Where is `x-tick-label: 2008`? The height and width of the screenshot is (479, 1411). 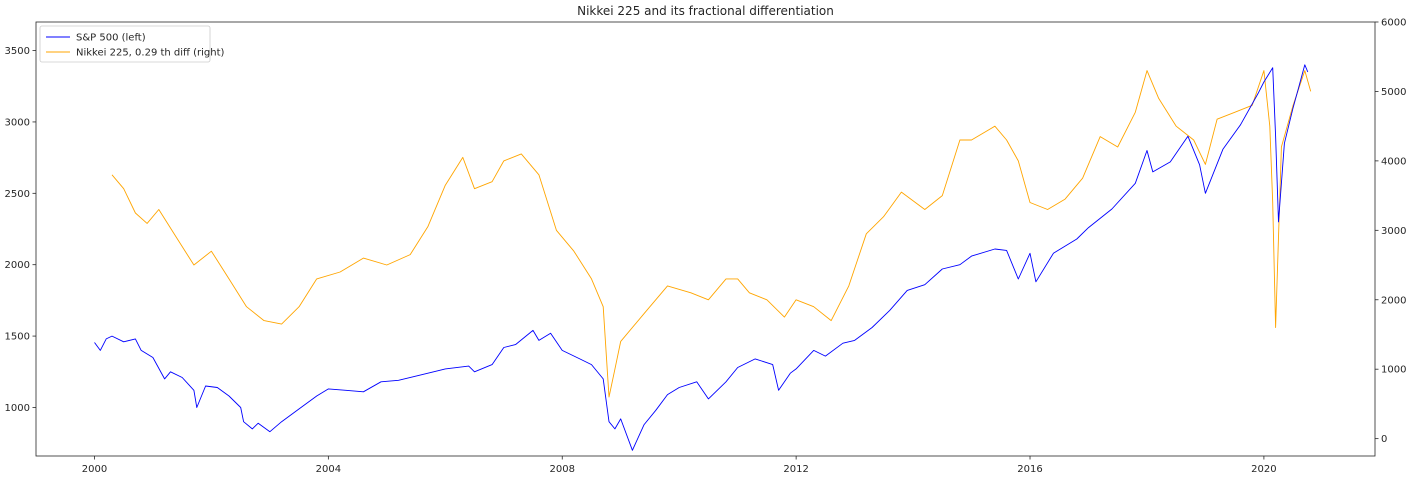
x-tick-label: 2008 is located at coordinates (562, 469).